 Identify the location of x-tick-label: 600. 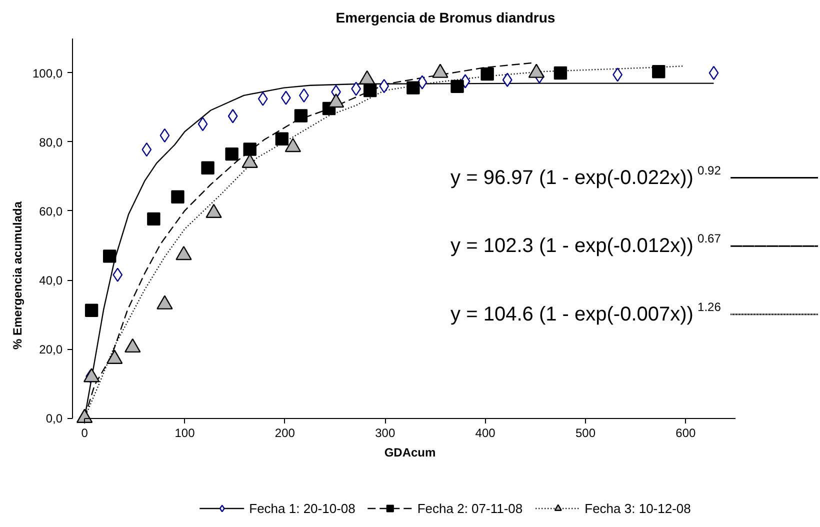
(686, 433).